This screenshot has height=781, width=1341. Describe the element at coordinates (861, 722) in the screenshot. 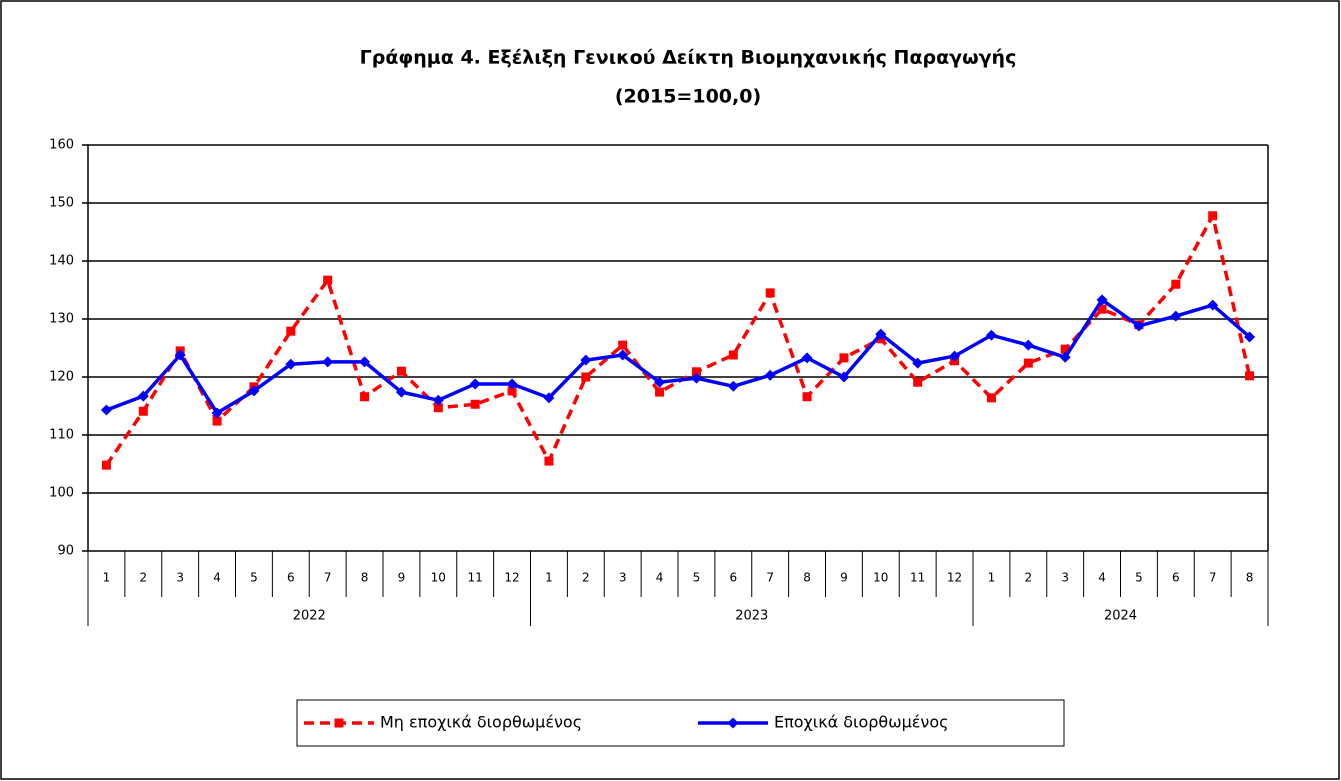

I see `legend-label: Εποχικά διορθωμένος` at that location.